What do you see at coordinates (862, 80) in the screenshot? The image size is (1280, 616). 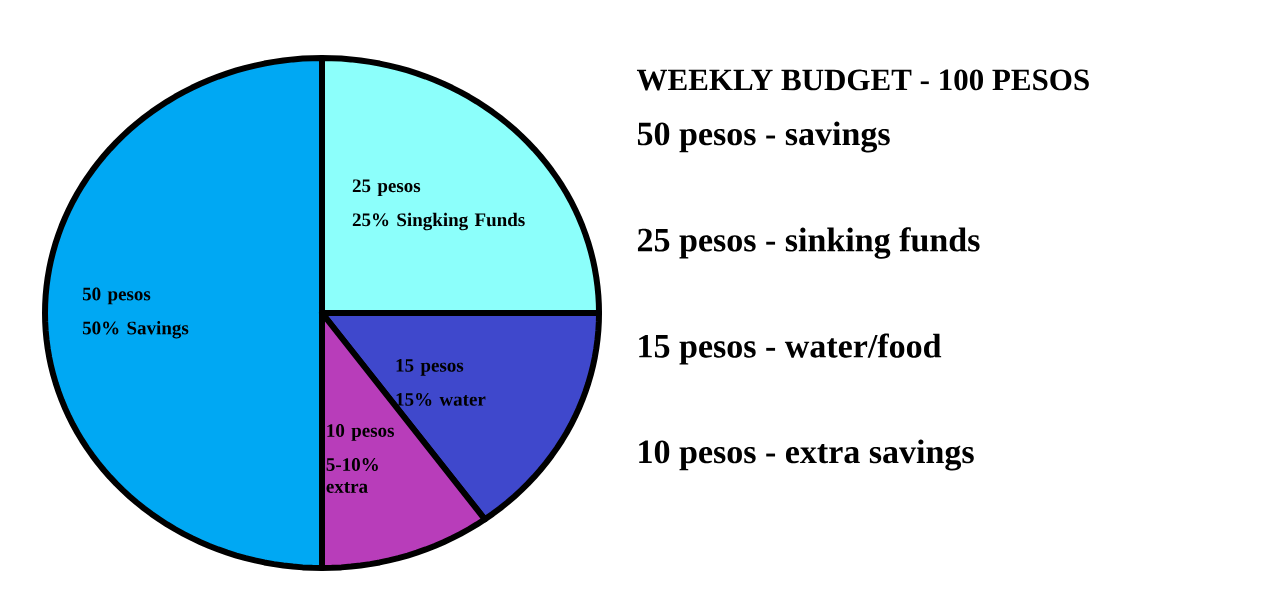 I see `text: WEEKLY BUDGET - 100 PESOS` at bounding box center [862, 80].